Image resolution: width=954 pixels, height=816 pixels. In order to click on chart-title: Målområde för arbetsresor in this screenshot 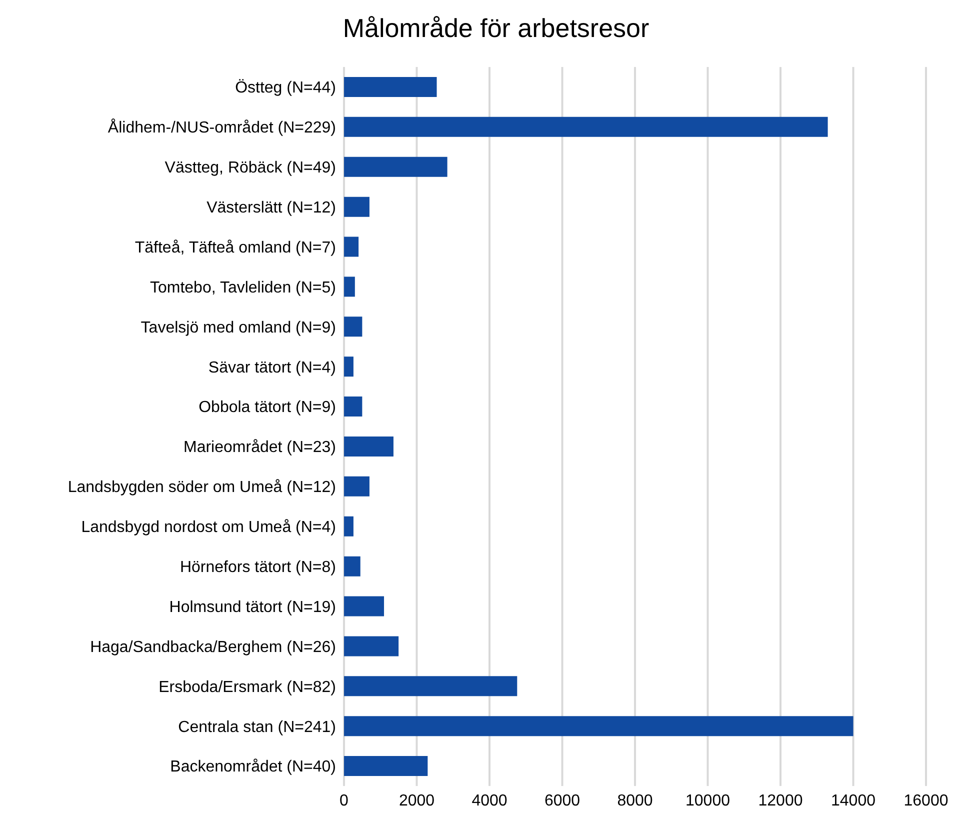, I will do `click(496, 28)`.